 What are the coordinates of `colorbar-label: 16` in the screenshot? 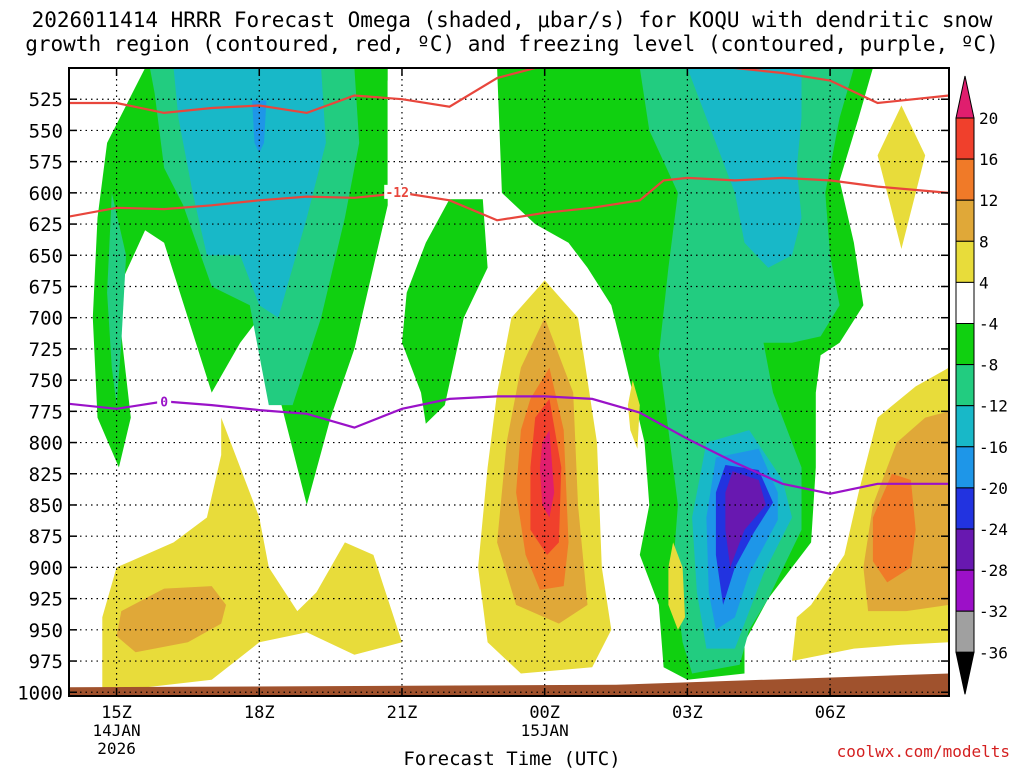 It's located at (988, 159).